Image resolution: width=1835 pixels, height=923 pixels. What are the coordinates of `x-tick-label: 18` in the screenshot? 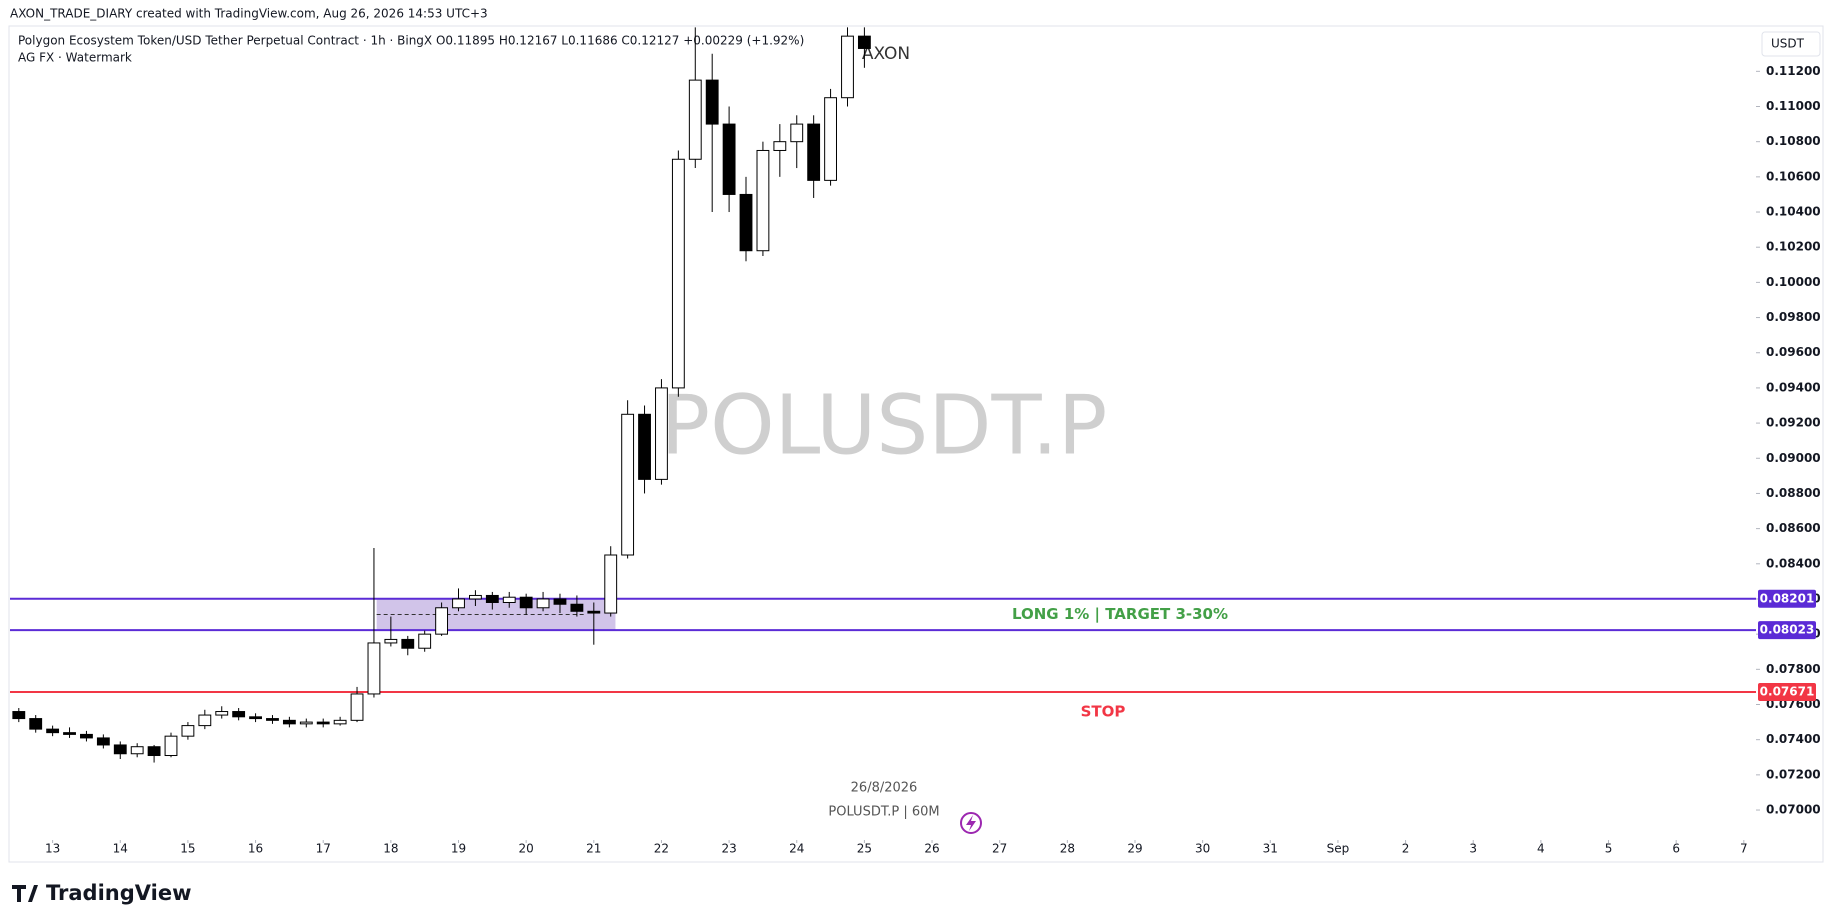 It's located at (390, 849).